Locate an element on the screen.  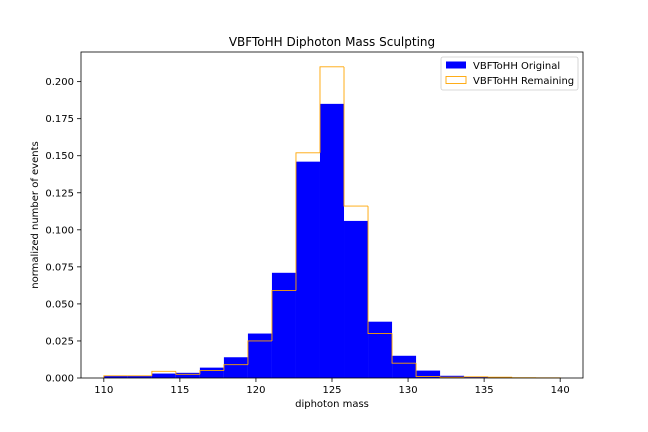
x-tick-label: 125 is located at coordinates (331, 390).